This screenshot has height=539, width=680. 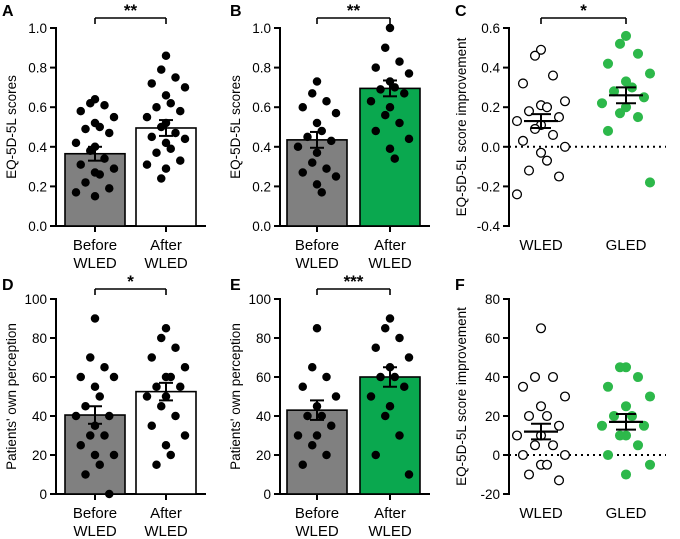 I want to click on category-label: GLED, so click(x=626, y=245).